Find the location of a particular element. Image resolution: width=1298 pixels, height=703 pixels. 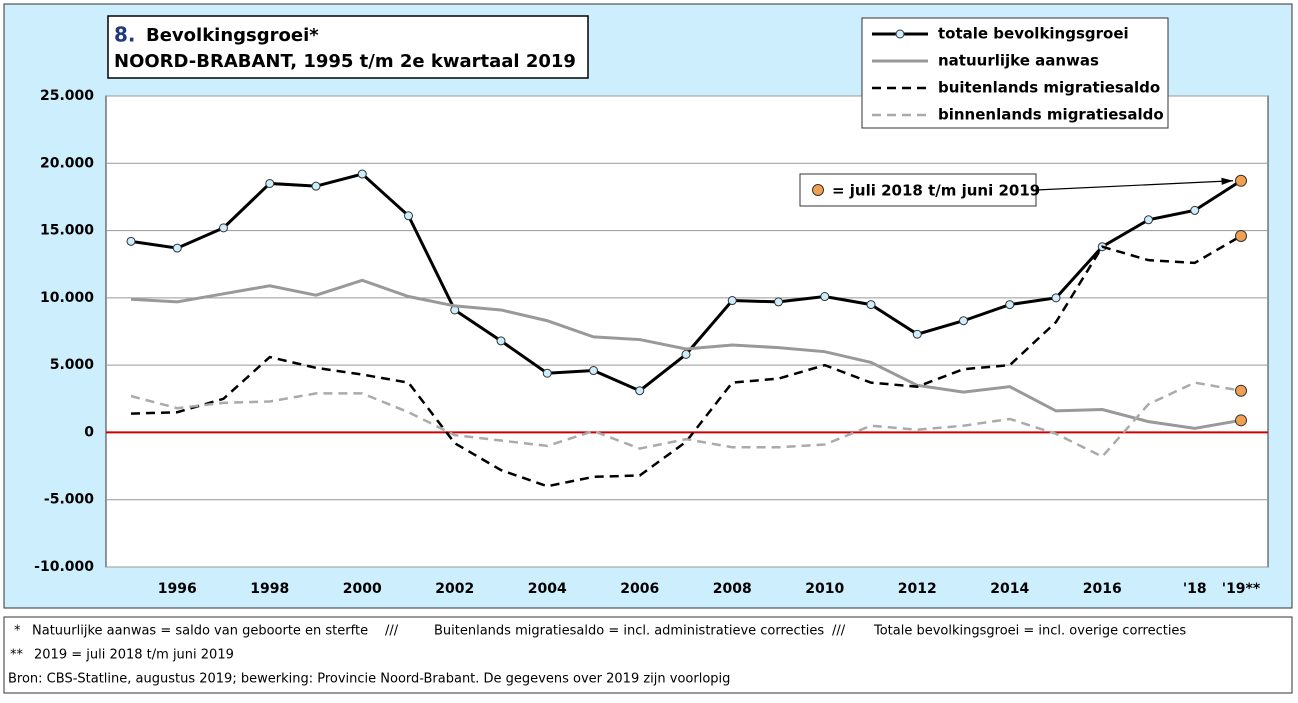

chart-title: Bevolkingsgroei* is located at coordinates (232, 35).